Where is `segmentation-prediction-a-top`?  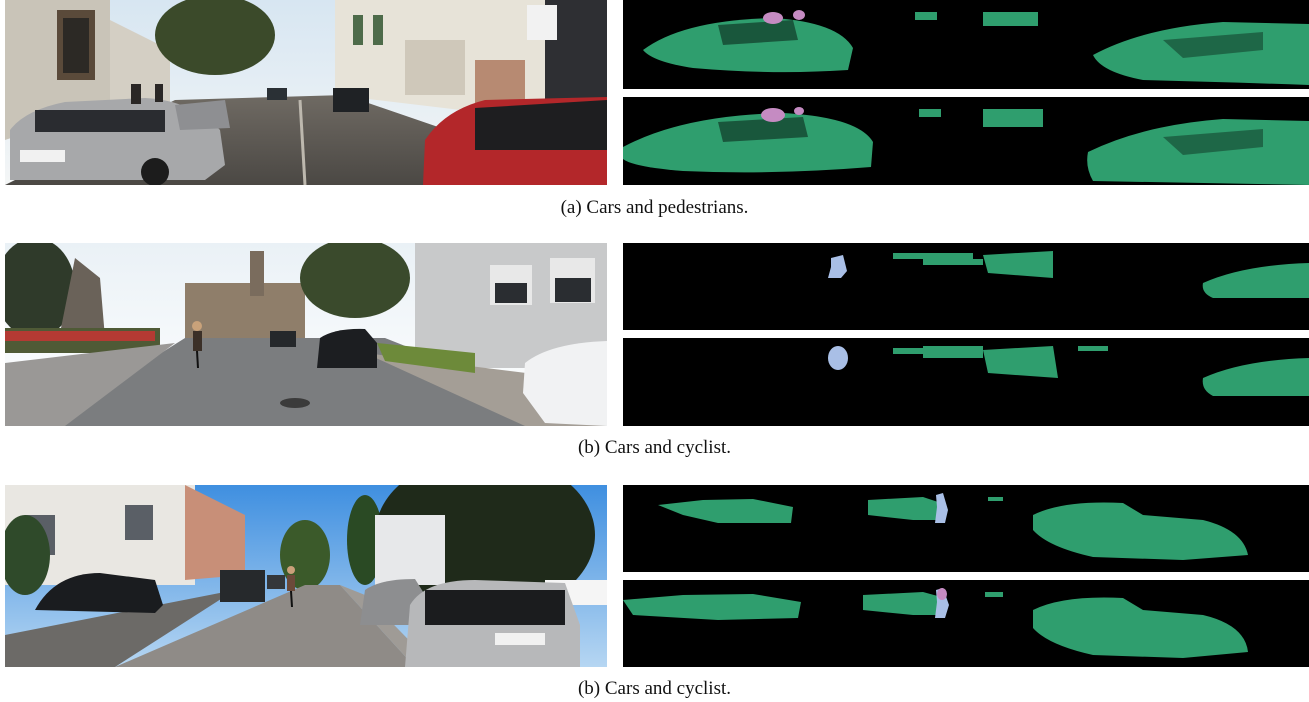 segmentation-prediction-a-top is located at coordinates (966, 44).